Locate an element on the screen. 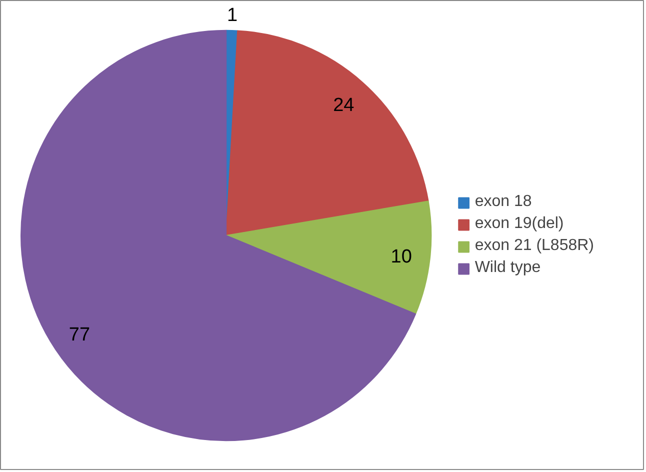  data-label: 77 is located at coordinates (79, 335).